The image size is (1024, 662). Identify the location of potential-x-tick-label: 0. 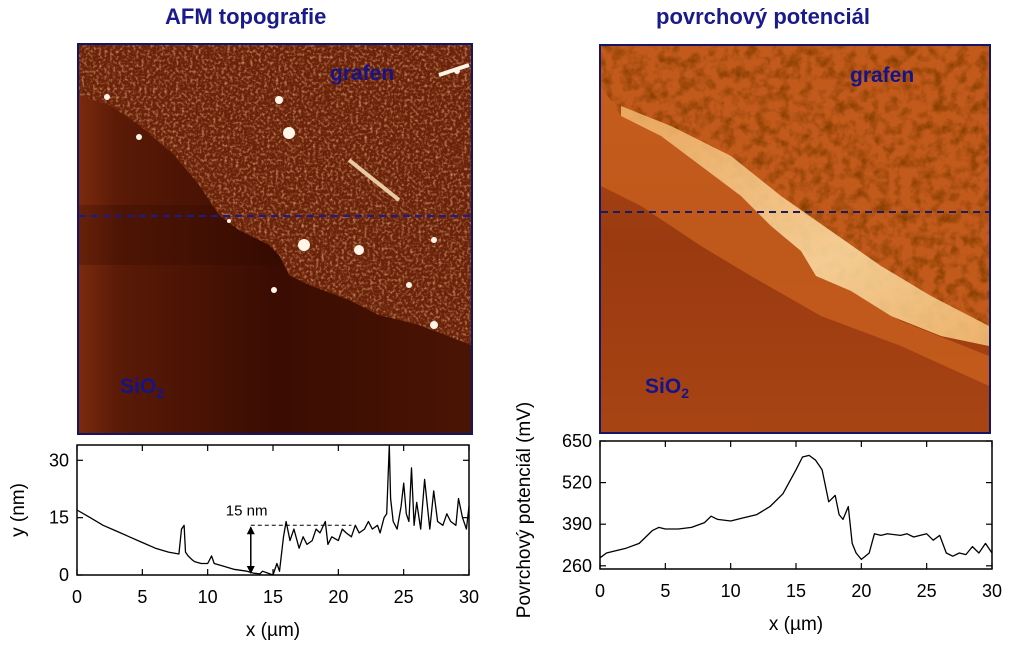
(600, 591).